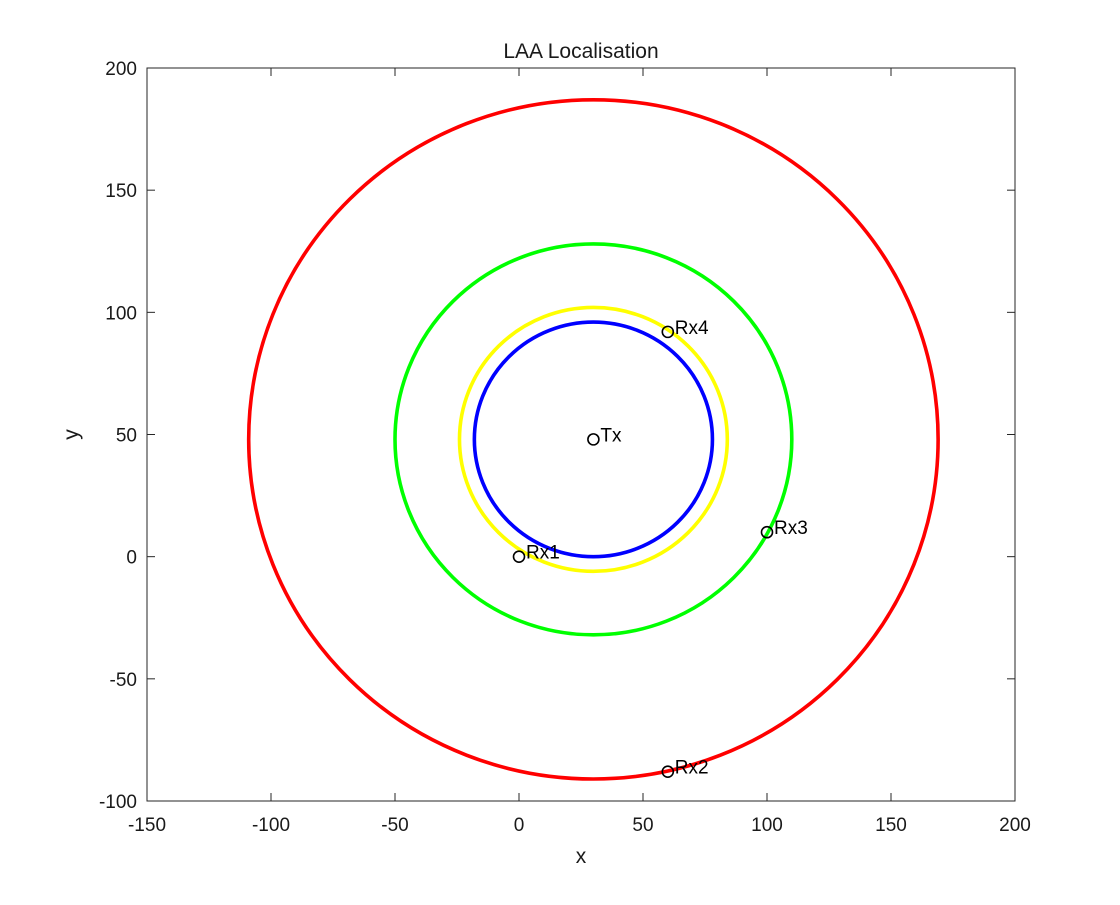  Describe the element at coordinates (519, 556) in the screenshot. I see `rx1-marker` at that location.